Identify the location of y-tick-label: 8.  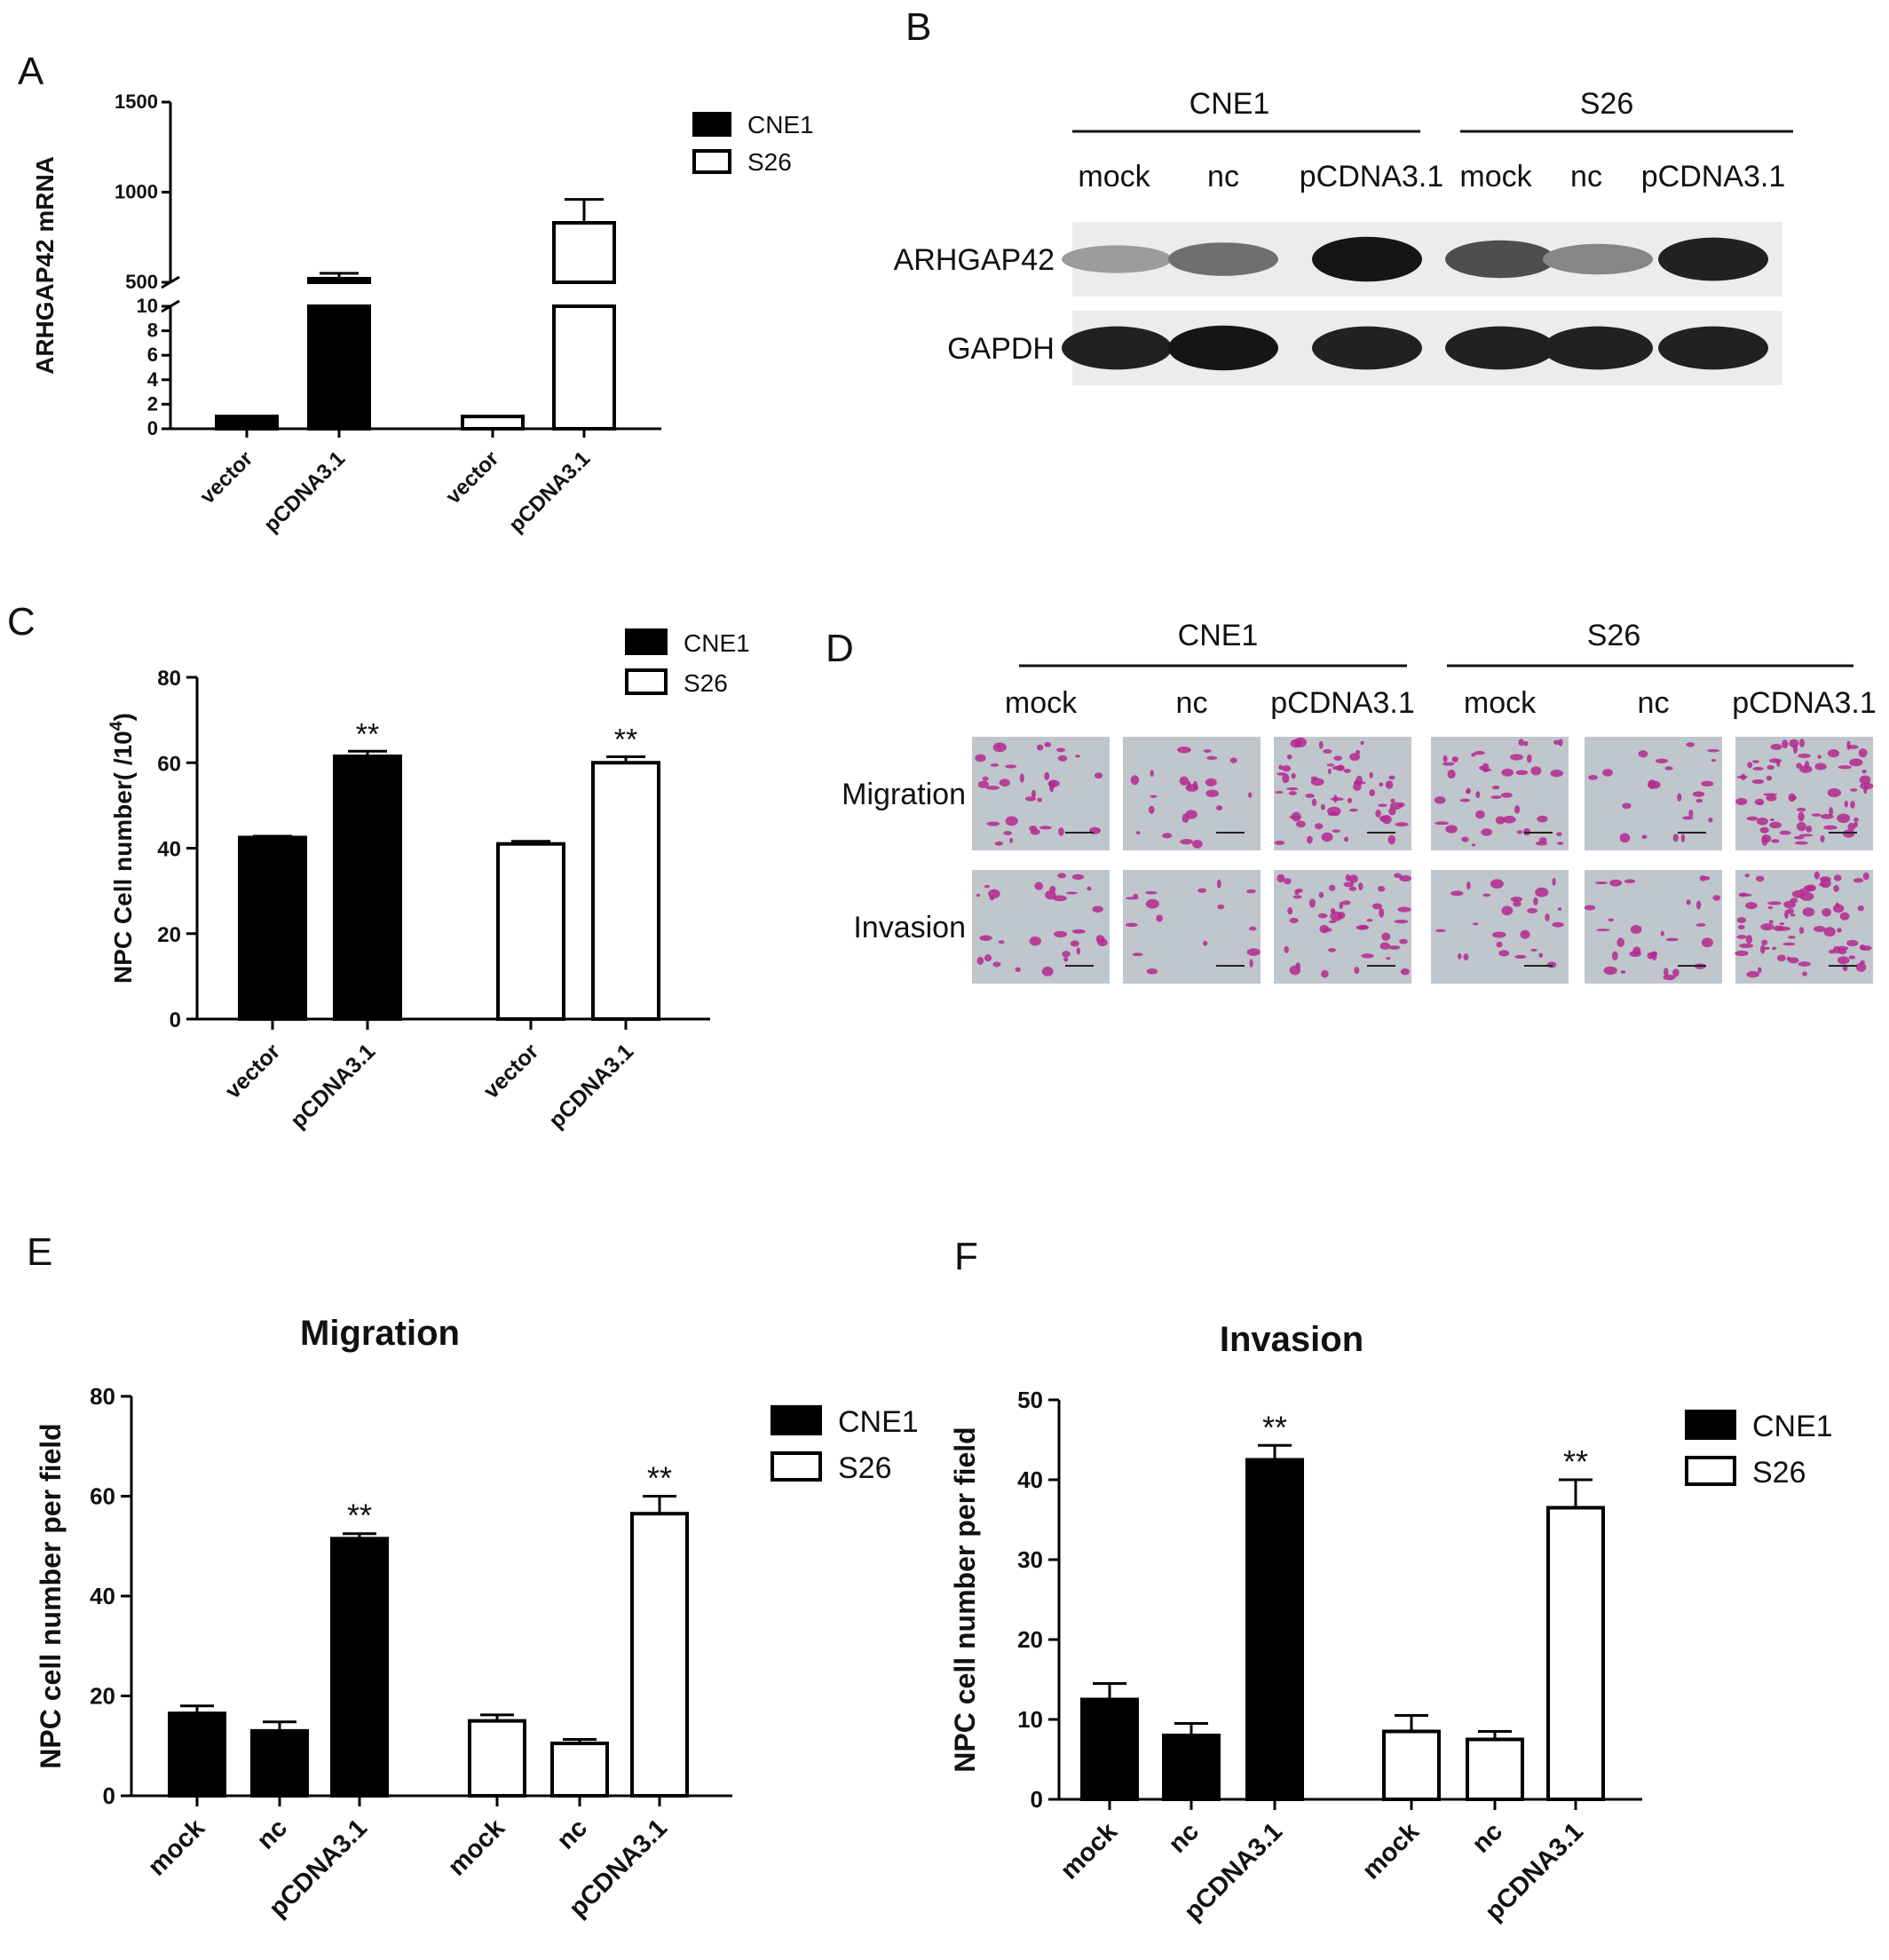
(152, 331).